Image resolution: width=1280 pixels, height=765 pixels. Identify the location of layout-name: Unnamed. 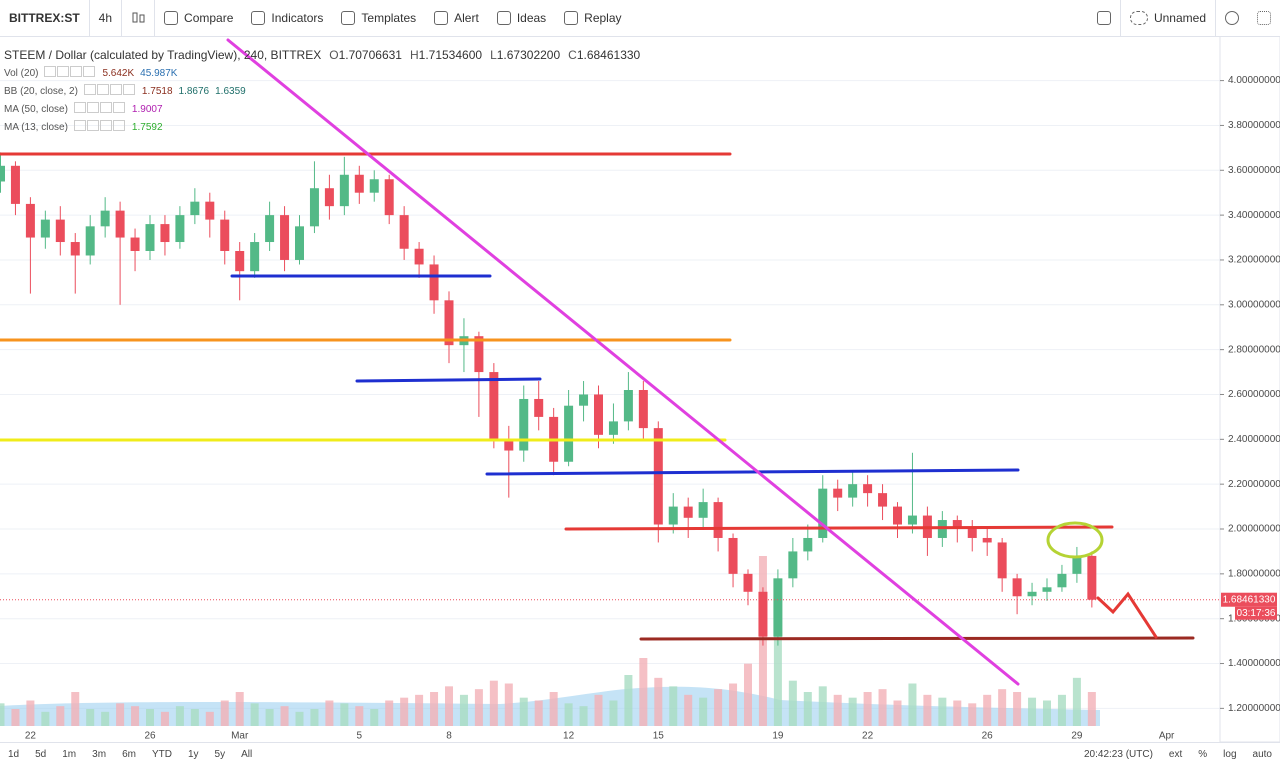
(1179, 18).